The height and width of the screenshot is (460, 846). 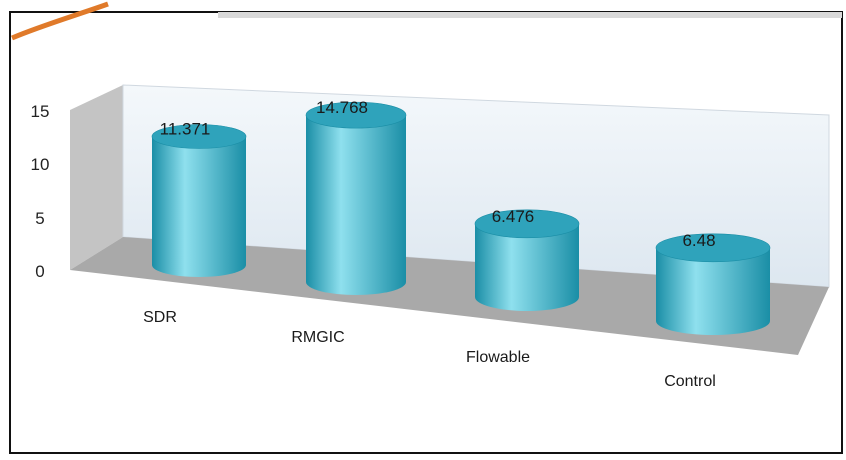 I want to click on bar-value-label: 6.48, so click(x=698, y=240).